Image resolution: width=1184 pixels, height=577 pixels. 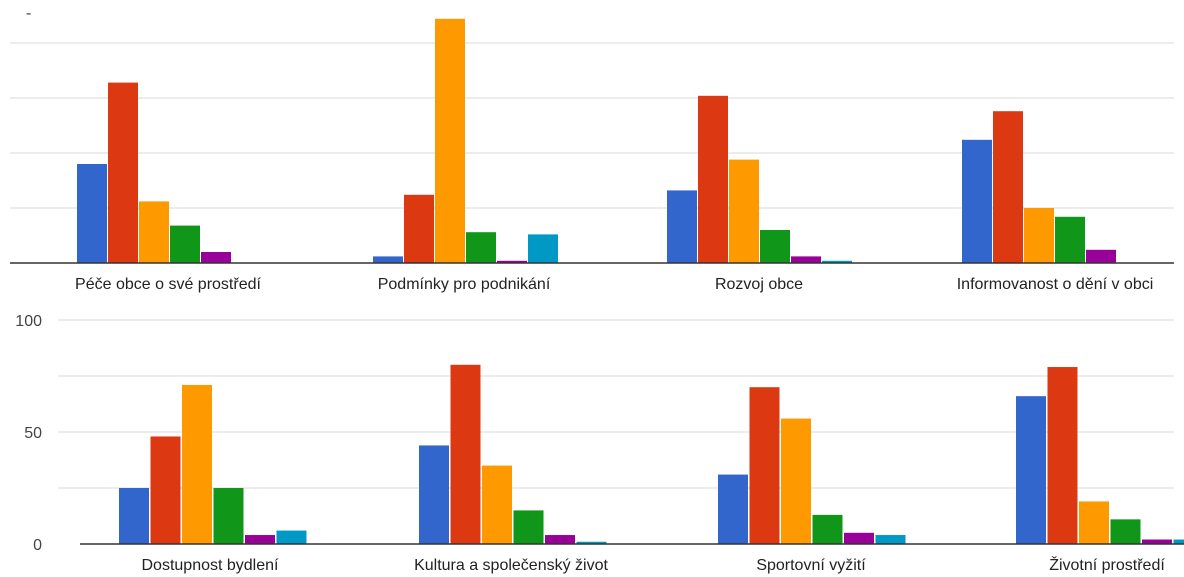 I want to click on bottom-bar-c3-s6, so click(x=890, y=539).